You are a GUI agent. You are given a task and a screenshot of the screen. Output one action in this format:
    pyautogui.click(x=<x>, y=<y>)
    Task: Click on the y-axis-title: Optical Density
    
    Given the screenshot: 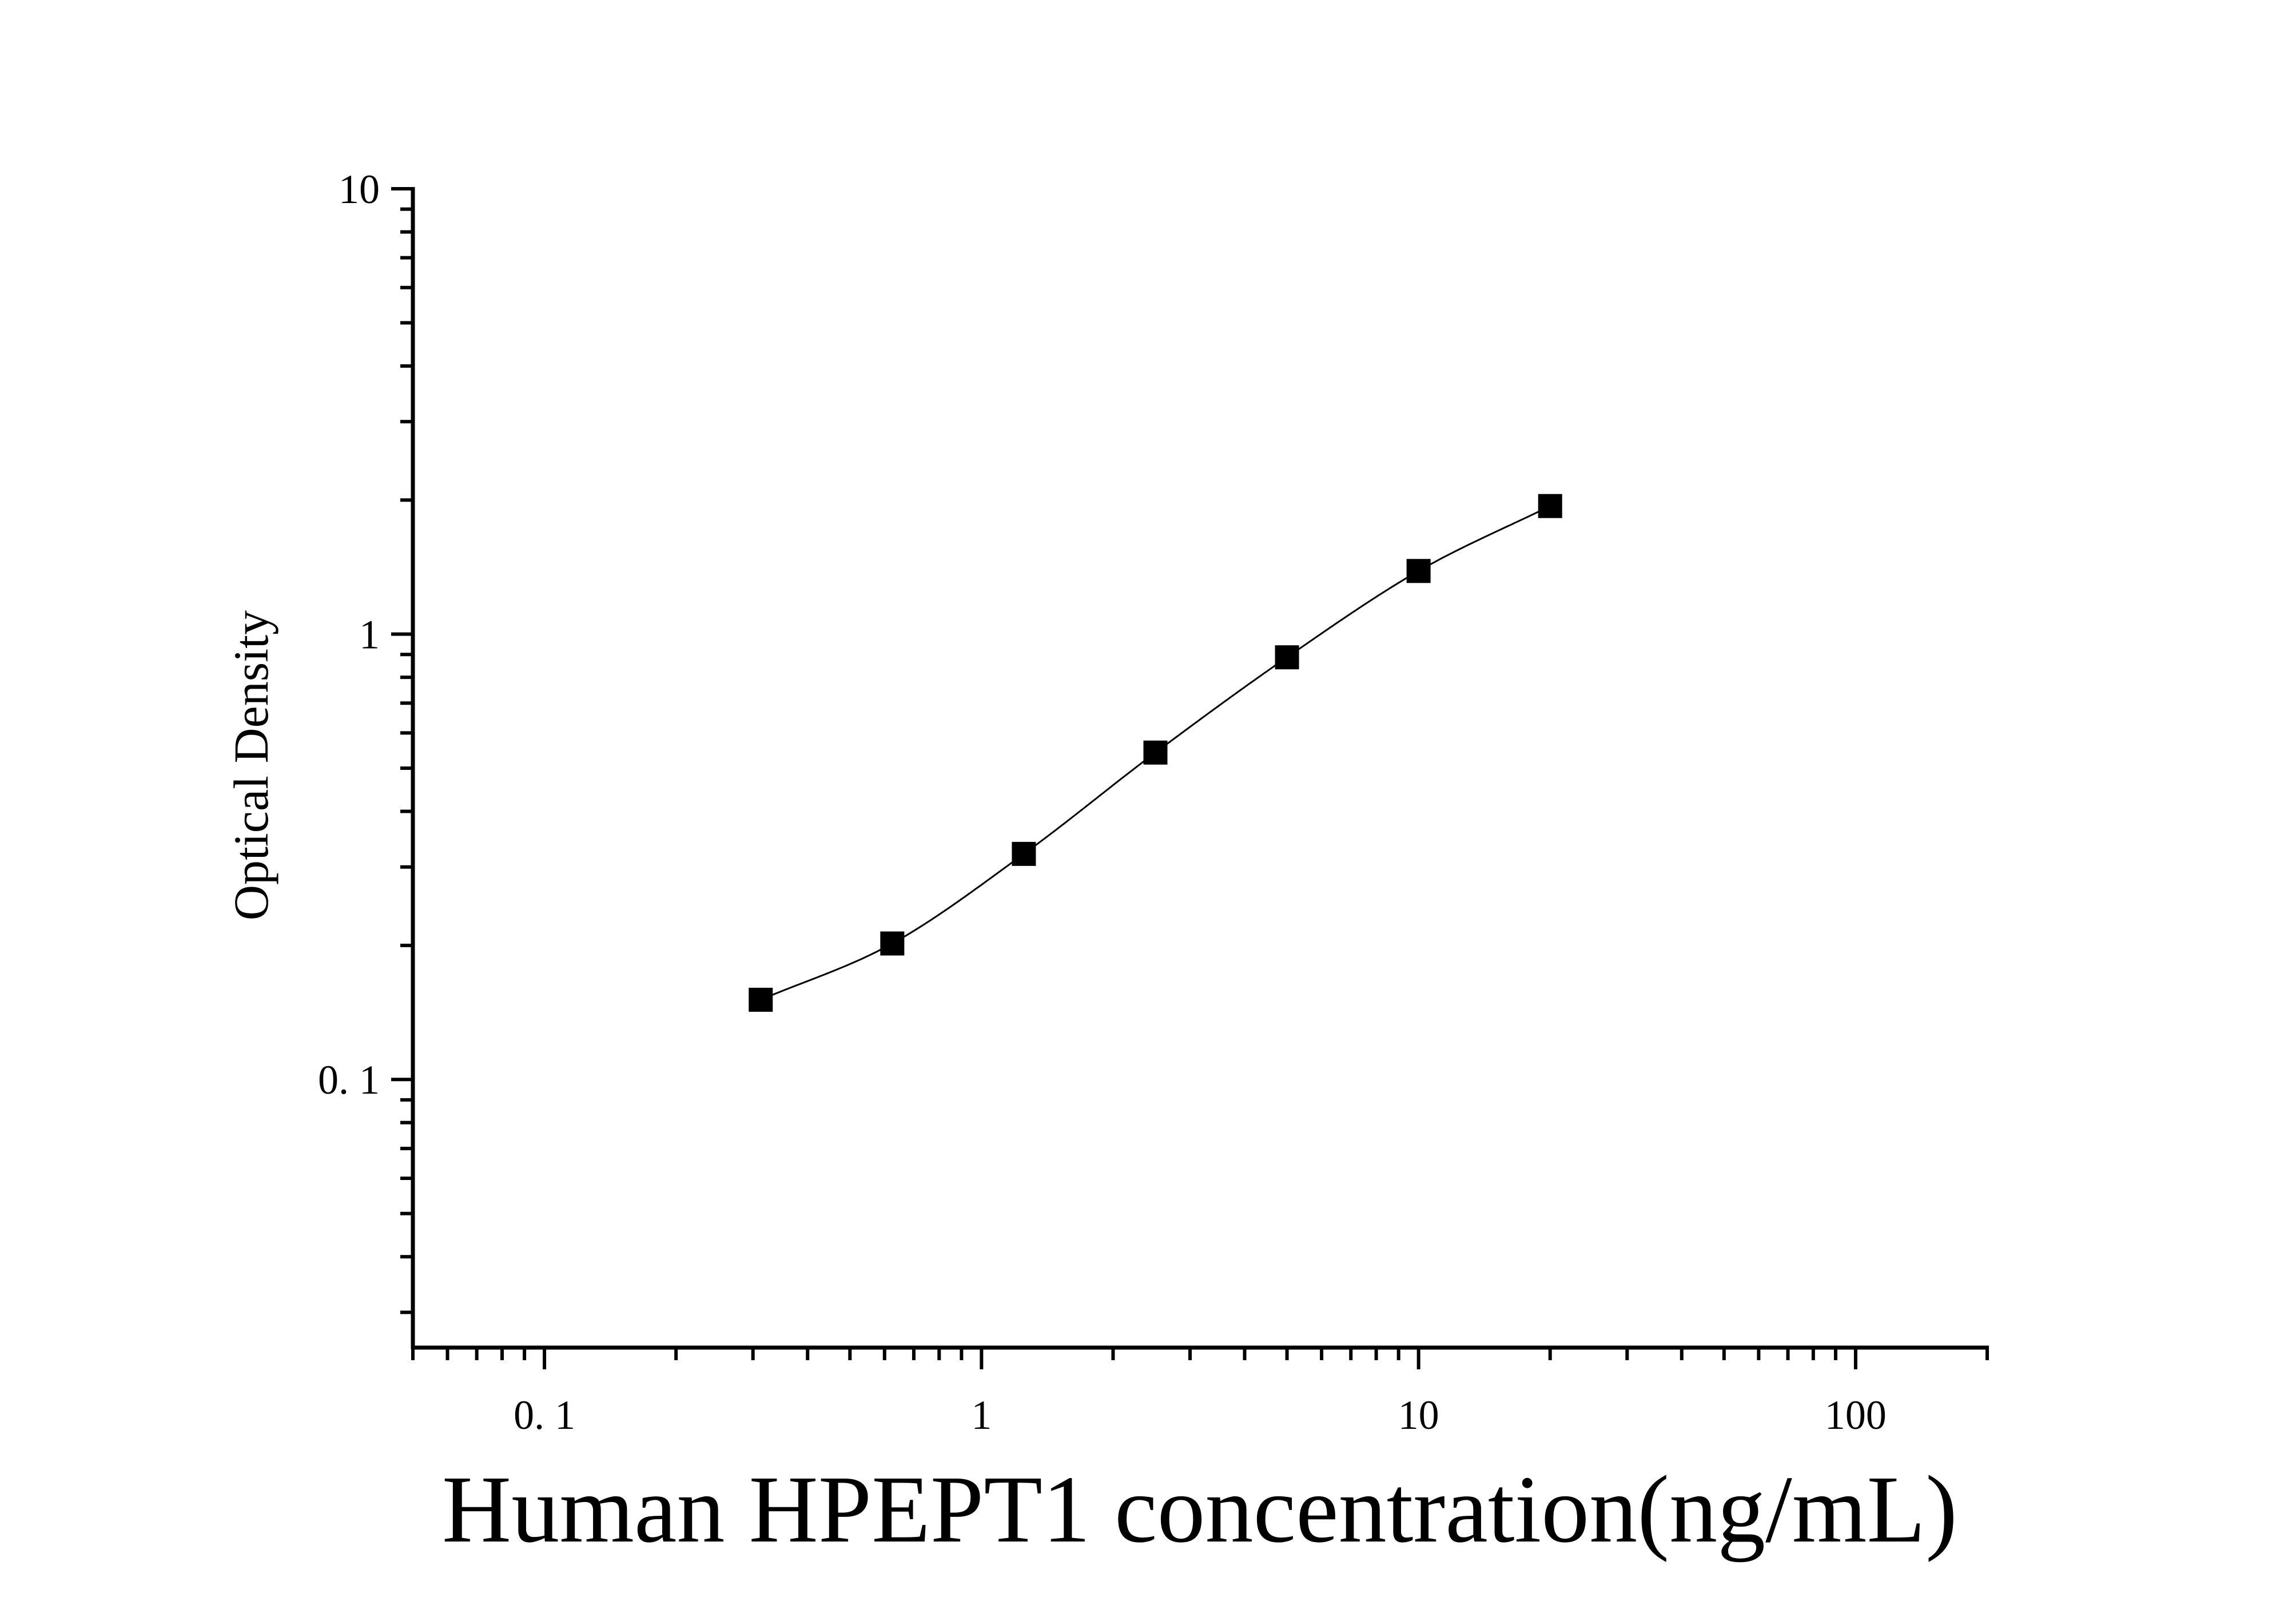 What is the action you would take?
    pyautogui.click(x=251, y=765)
    